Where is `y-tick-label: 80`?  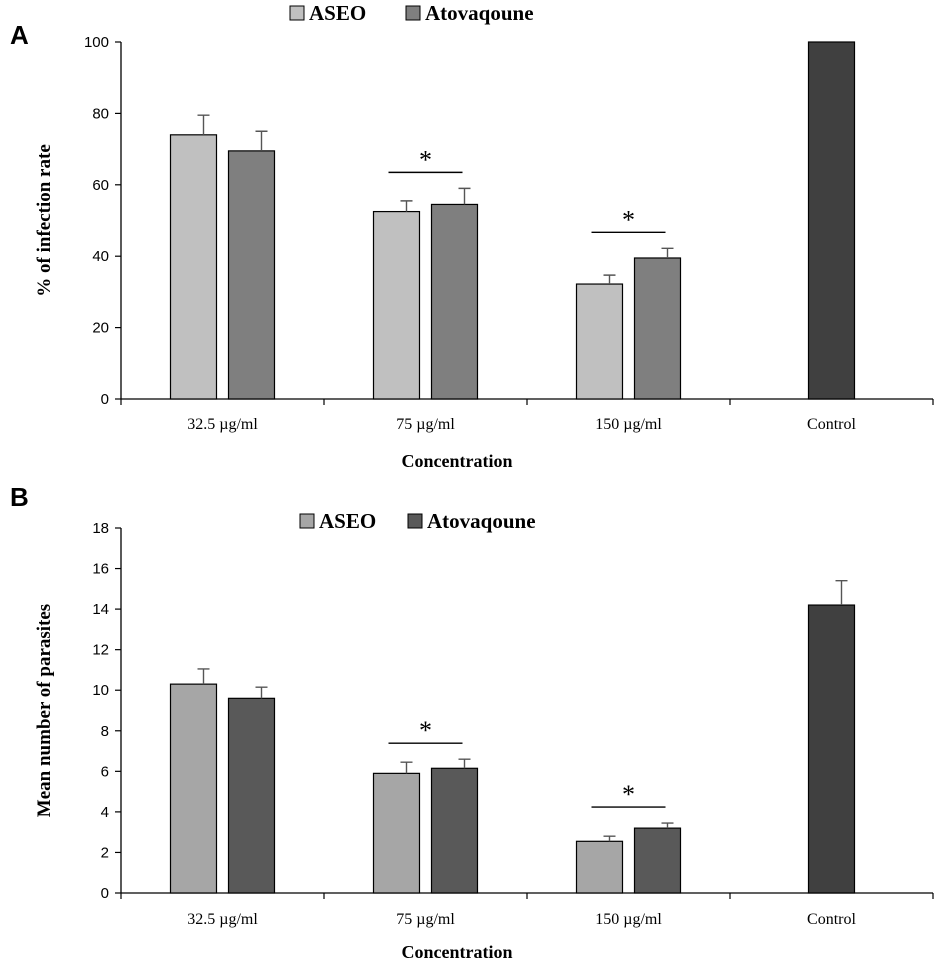 y-tick-label: 80 is located at coordinates (100, 113).